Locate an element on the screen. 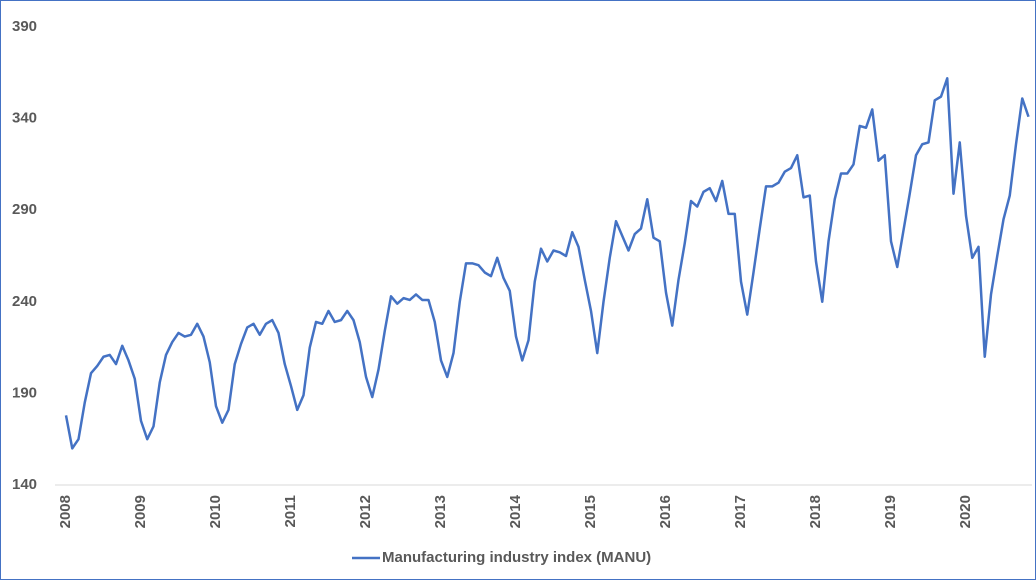 The height and width of the screenshot is (580, 1036). x-tick-label: 2008 is located at coordinates (65, 511).